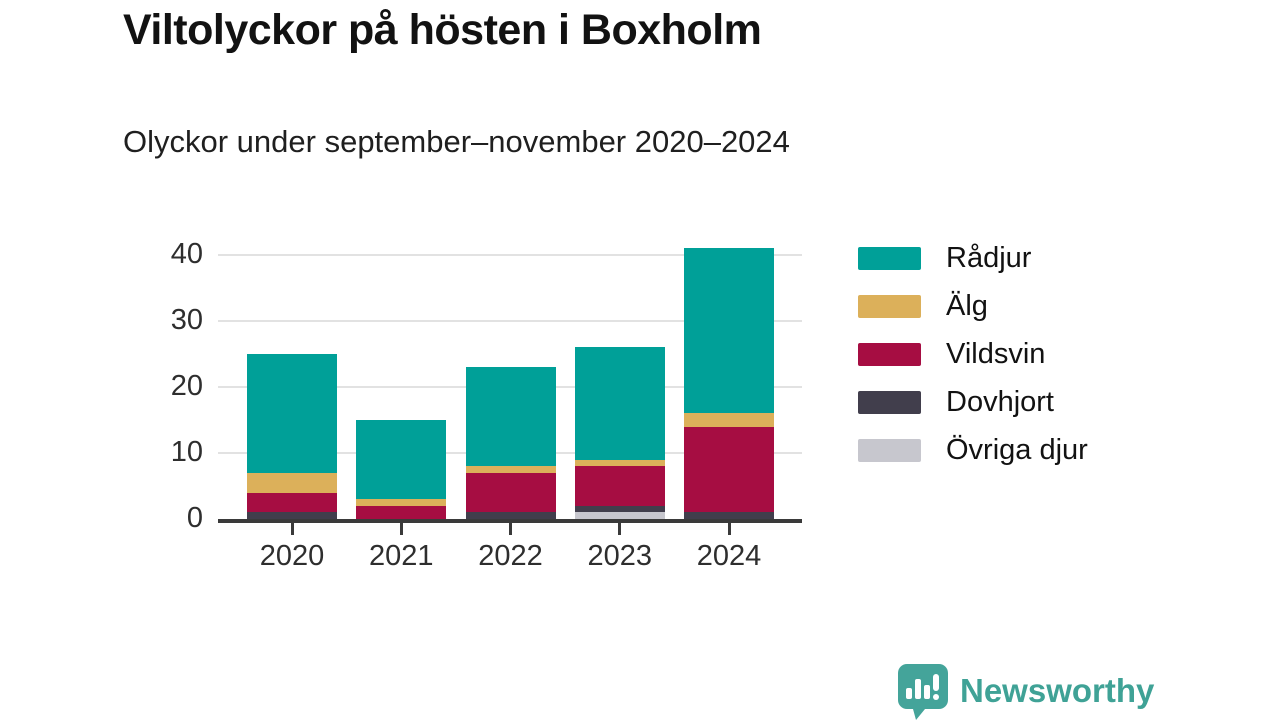 This screenshot has width=1280, height=720. What do you see at coordinates (186, 386) in the screenshot?
I see `y-axis-tick-label: 20` at bounding box center [186, 386].